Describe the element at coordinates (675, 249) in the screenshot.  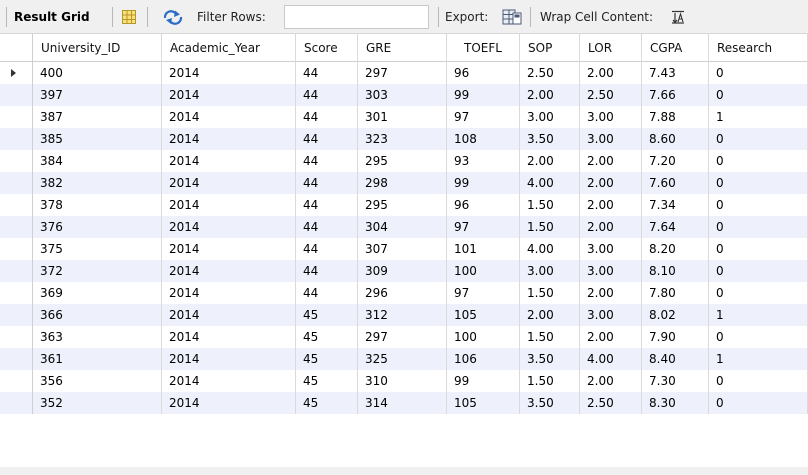
I see `cell-cgpa: 8.20` at that location.